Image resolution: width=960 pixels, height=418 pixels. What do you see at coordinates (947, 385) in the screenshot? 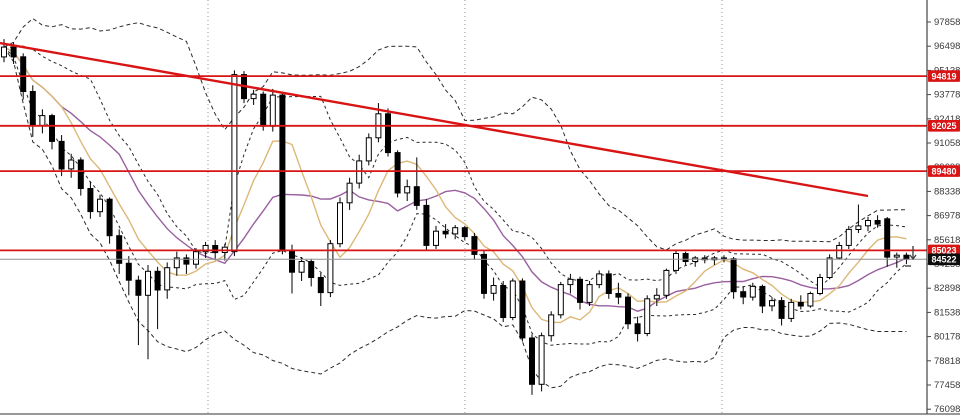
I see `y-axis-label: 77458` at bounding box center [947, 385].